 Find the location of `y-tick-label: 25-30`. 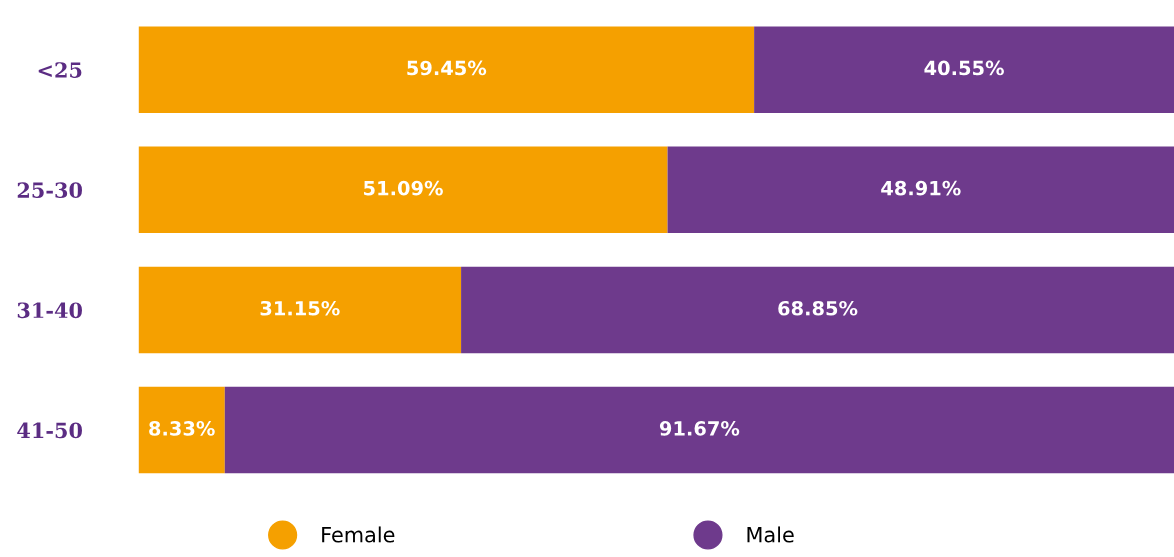

y-tick-label: 25-30 is located at coordinates (49, 190).